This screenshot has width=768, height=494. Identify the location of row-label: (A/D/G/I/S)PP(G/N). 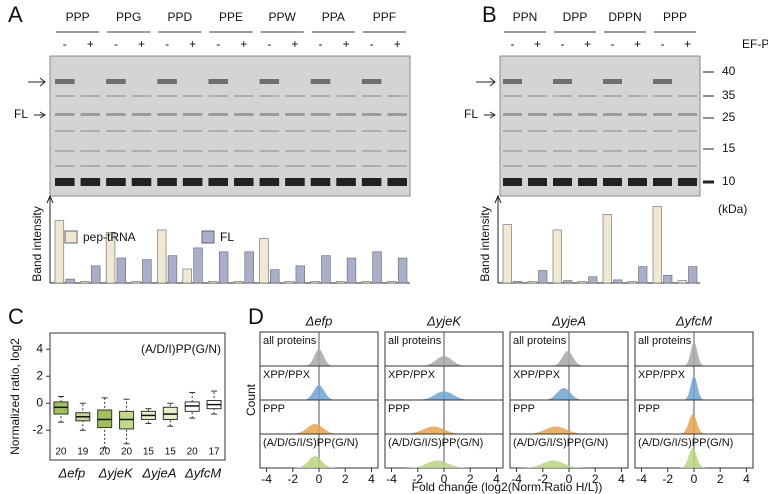
(310, 443).